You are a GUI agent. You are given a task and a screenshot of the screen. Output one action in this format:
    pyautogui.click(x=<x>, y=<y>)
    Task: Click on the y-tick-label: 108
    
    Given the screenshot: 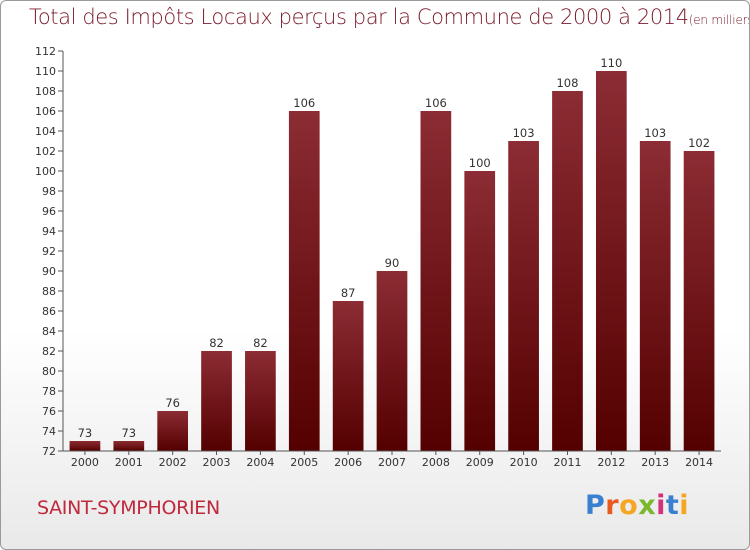 What is the action you would take?
    pyautogui.click(x=45, y=91)
    